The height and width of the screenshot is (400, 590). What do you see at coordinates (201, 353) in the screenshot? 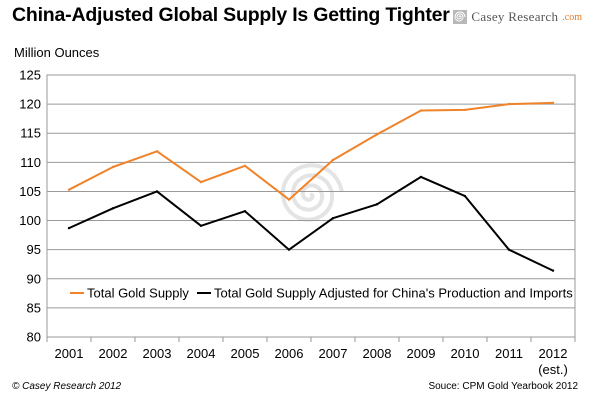
I see `x-tick-label: 2004` at bounding box center [201, 353].